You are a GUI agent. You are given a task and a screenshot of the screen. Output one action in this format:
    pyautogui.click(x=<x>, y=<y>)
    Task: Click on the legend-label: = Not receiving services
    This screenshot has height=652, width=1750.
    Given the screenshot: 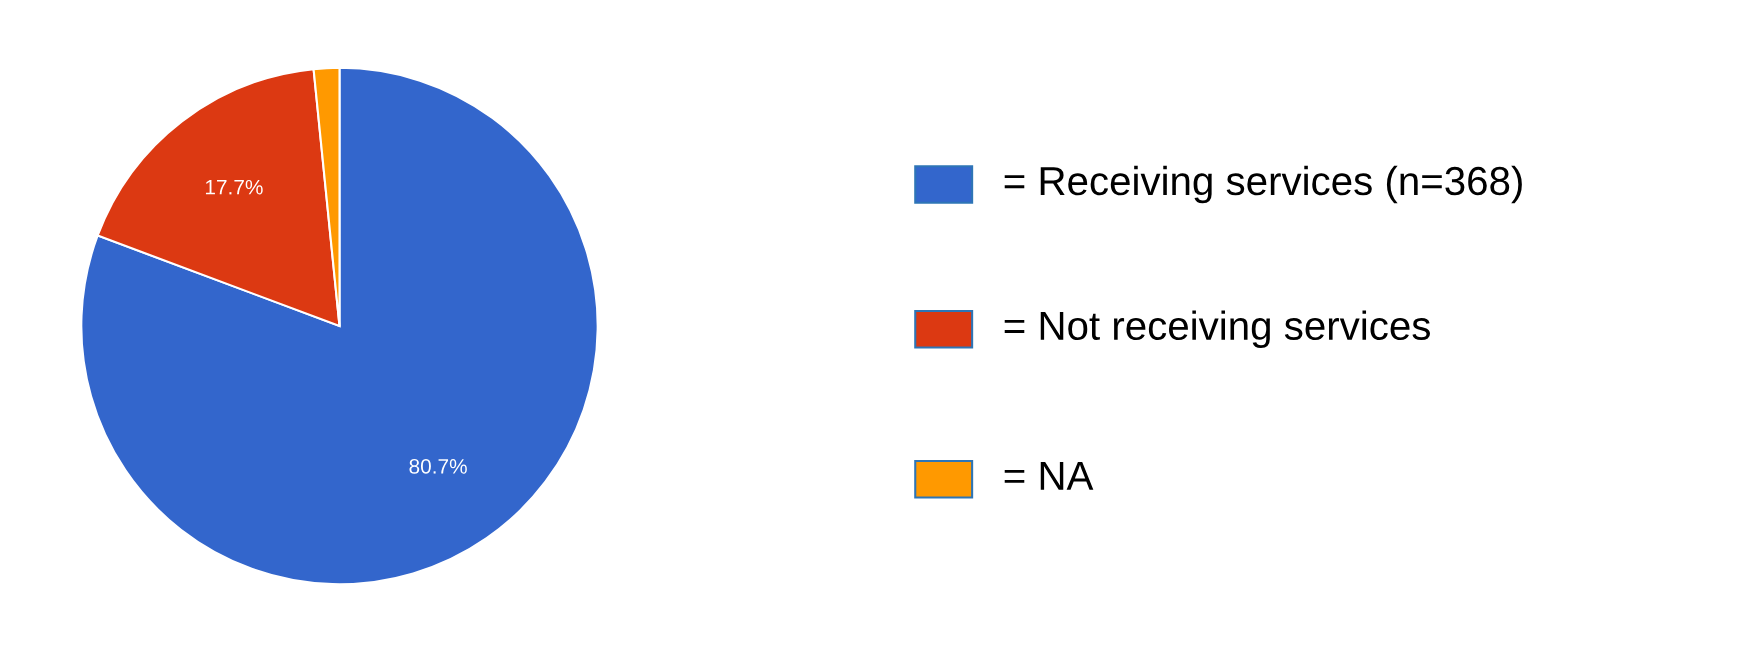 What is the action you would take?
    pyautogui.click(x=1217, y=329)
    